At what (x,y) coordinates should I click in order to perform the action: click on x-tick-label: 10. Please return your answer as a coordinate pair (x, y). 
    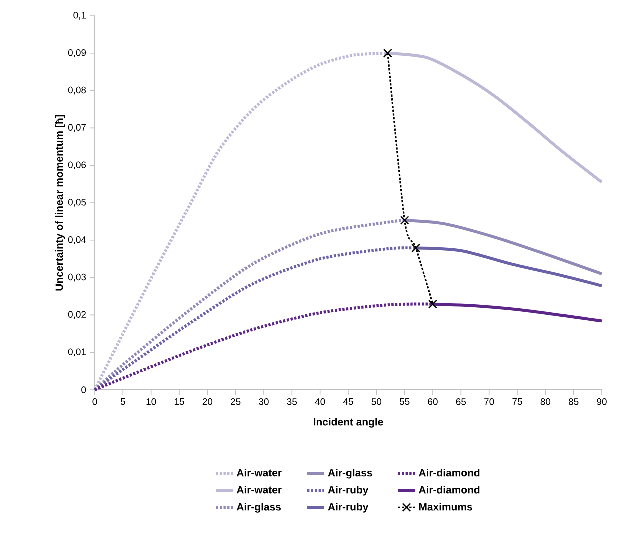
    Looking at the image, I should click on (151, 402).